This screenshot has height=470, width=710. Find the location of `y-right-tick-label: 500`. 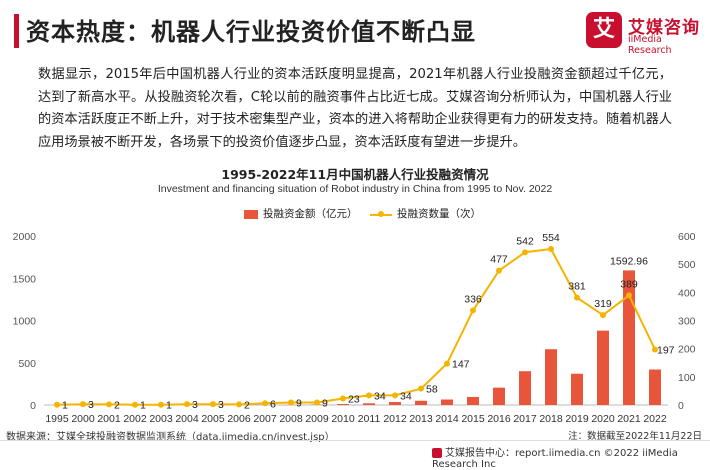

y-right-tick-label: 500 is located at coordinates (687, 265).